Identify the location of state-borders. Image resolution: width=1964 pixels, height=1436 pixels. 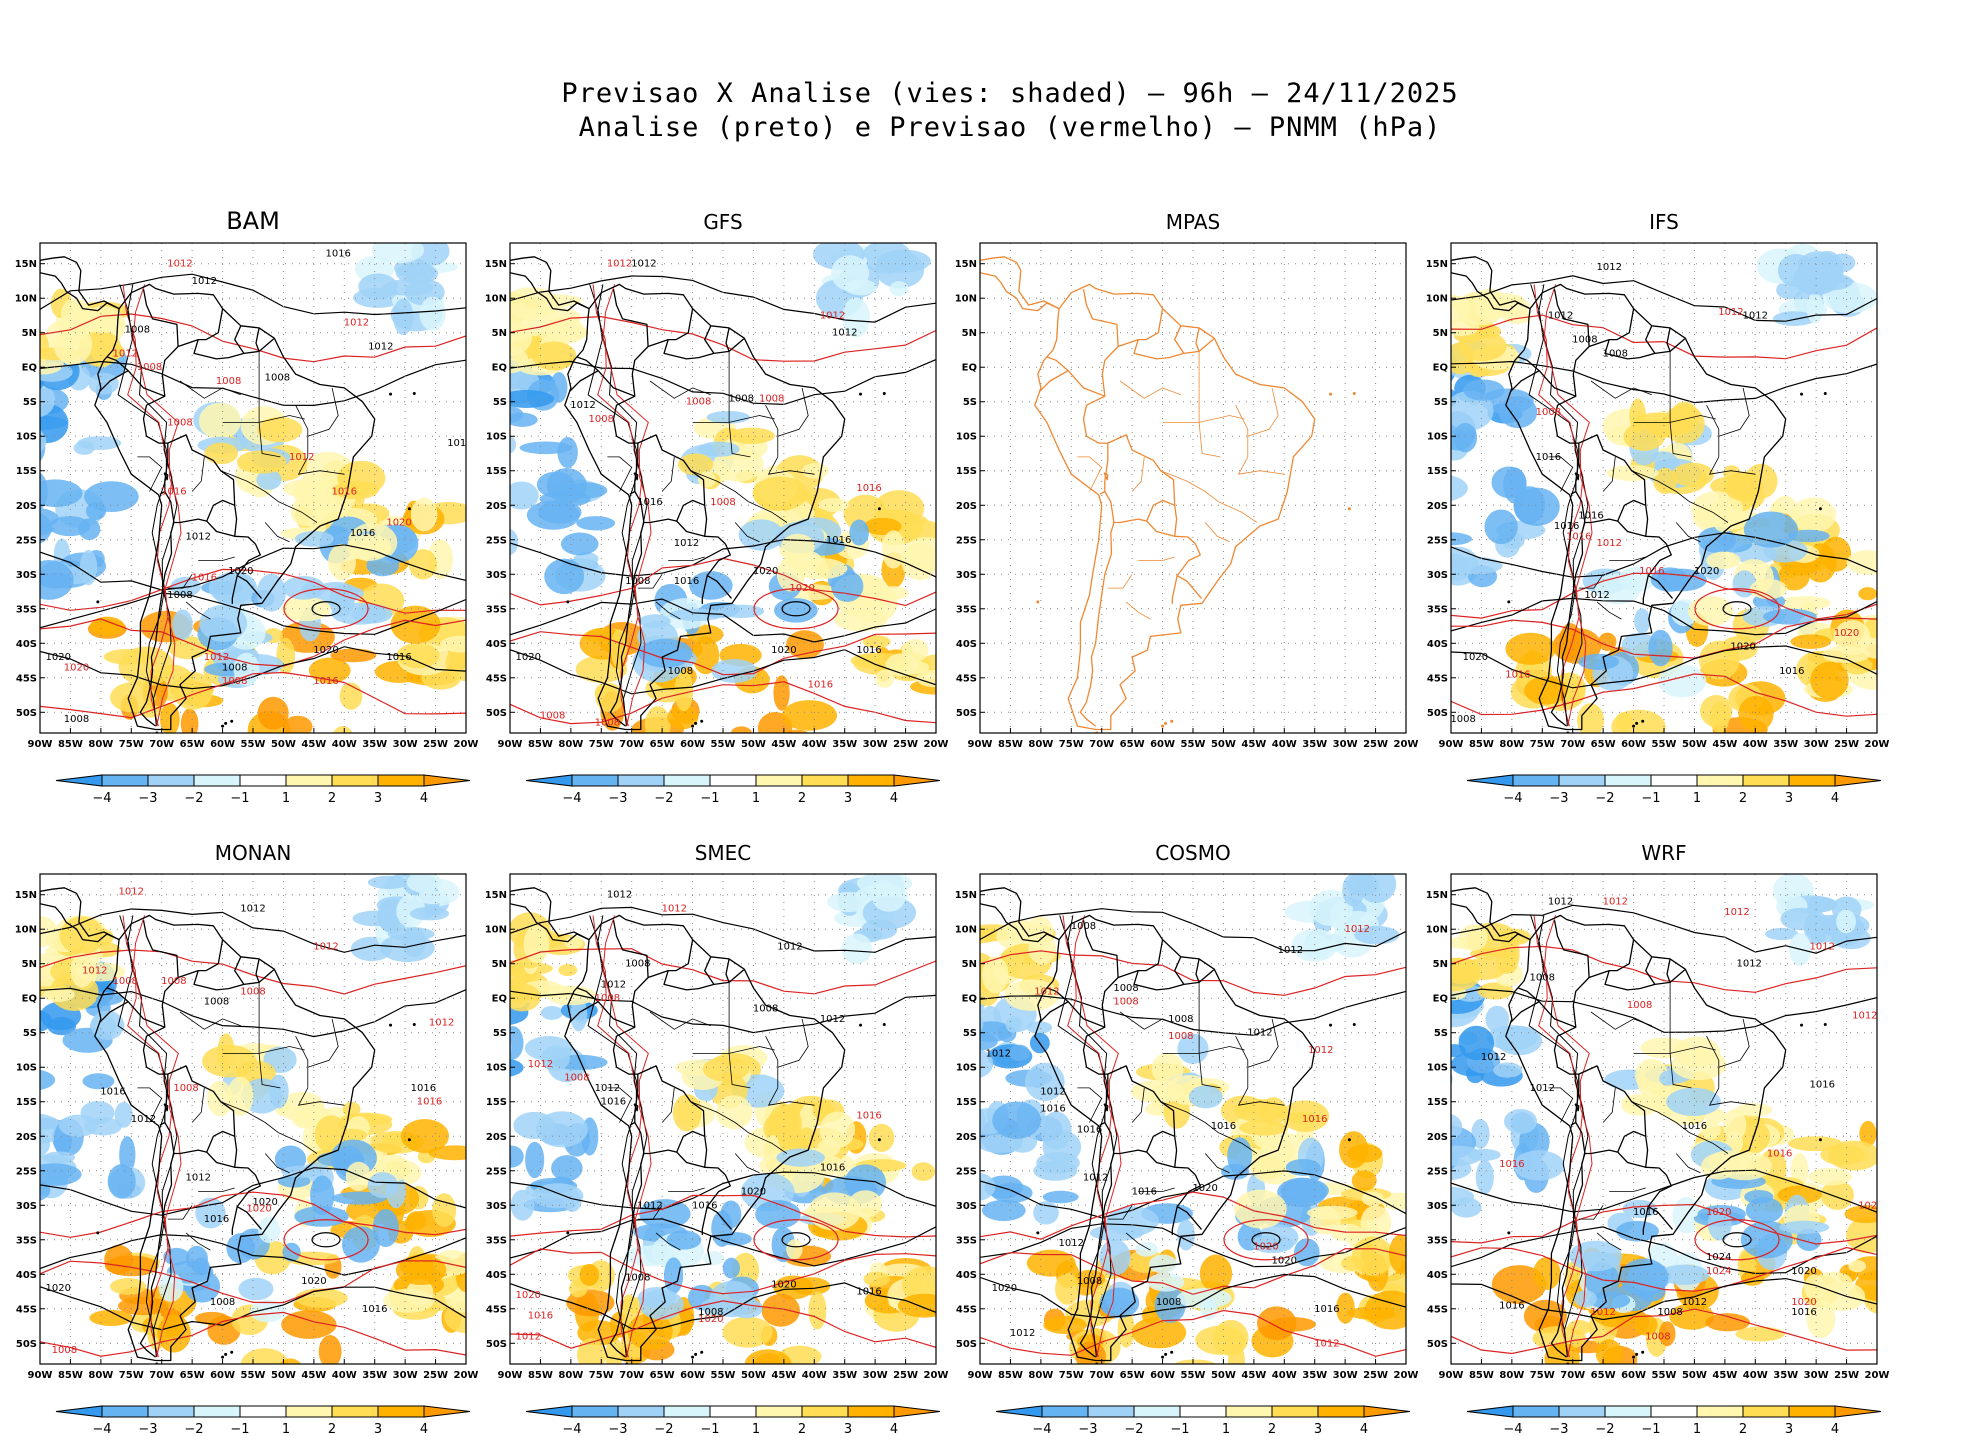
(711, 485).